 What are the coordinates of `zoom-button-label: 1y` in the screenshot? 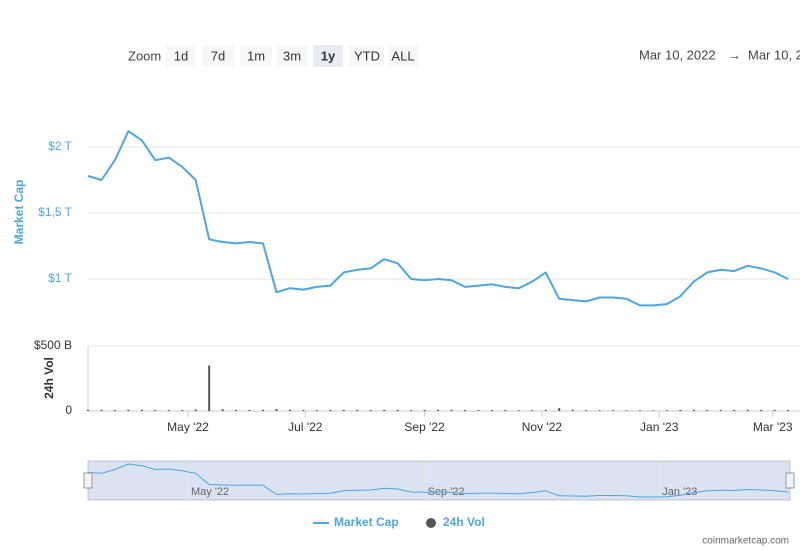 It's located at (328, 55).